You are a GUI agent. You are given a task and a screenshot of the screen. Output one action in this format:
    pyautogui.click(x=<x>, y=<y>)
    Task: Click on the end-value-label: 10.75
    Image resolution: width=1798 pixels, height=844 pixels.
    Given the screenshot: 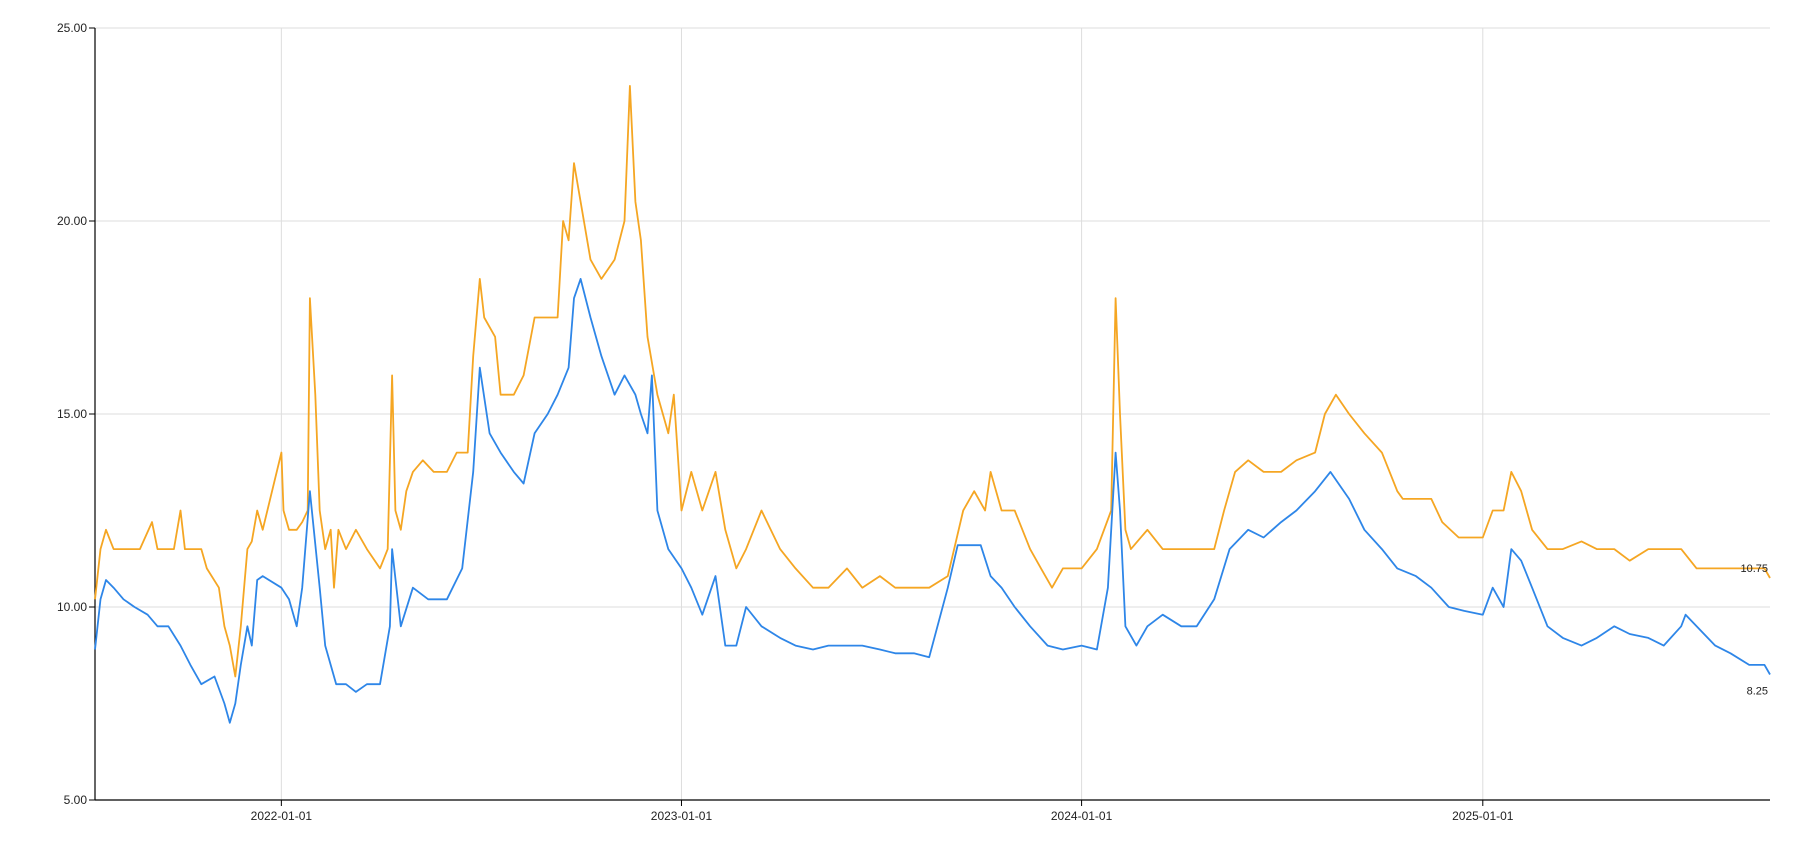 What is the action you would take?
    pyautogui.click(x=1754, y=569)
    